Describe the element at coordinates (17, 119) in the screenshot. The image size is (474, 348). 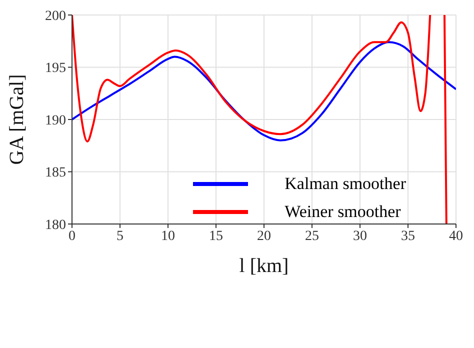
I see `y-axis-title: GA [mGal]` at that location.